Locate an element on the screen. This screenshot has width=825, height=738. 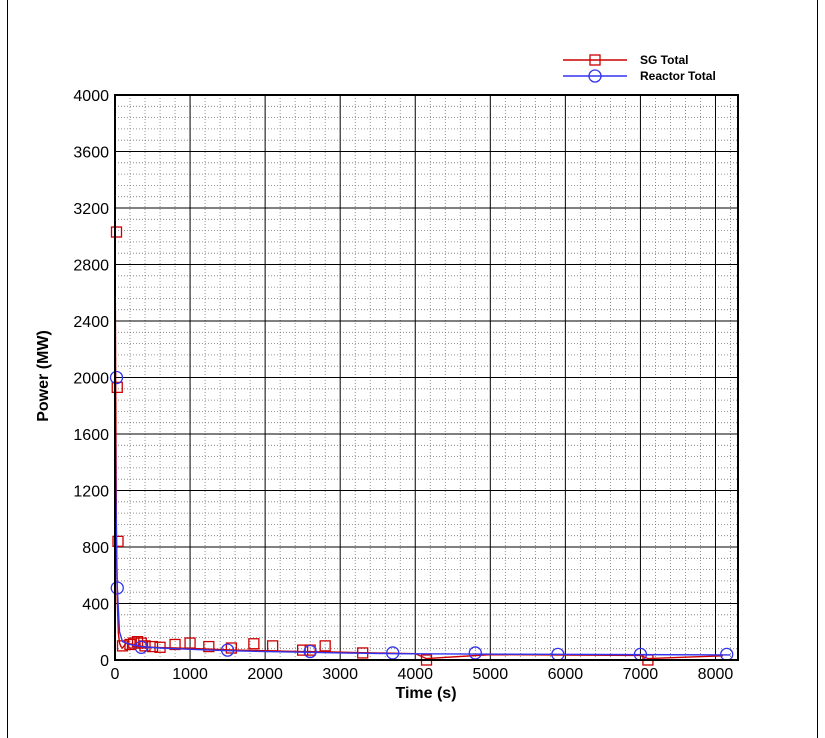
legend: SG Total Reactor Total is located at coordinates (639, 68).